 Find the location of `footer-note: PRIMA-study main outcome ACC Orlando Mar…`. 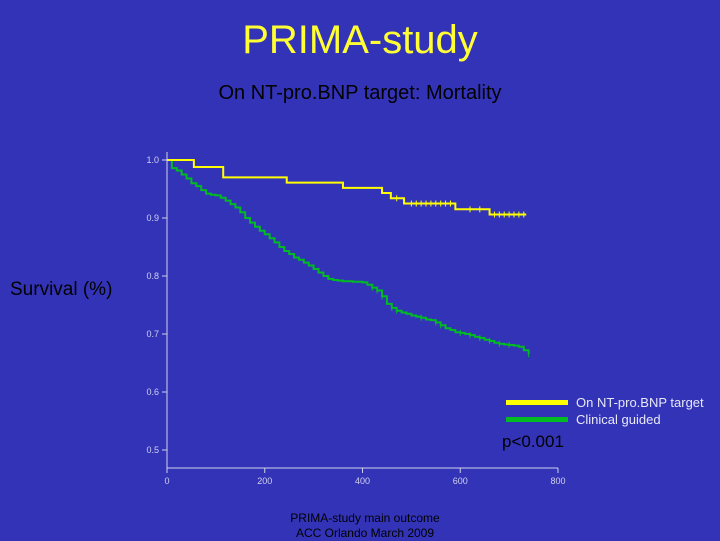

footer-note: PRIMA-study main outcome ACC Orlando Mar… is located at coordinates (365, 526).